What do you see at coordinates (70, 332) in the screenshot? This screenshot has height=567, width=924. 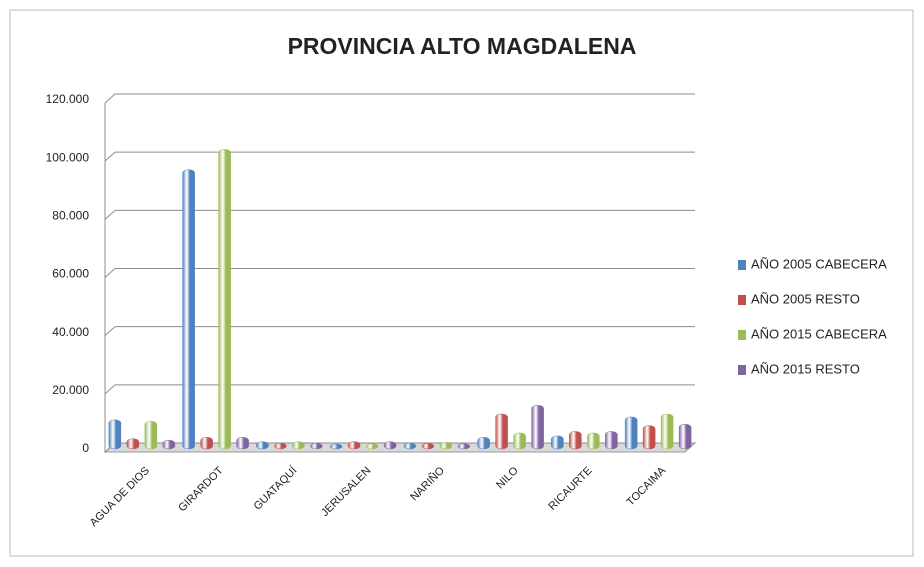 I see `y-tick-label: 40.000` at bounding box center [70, 332].